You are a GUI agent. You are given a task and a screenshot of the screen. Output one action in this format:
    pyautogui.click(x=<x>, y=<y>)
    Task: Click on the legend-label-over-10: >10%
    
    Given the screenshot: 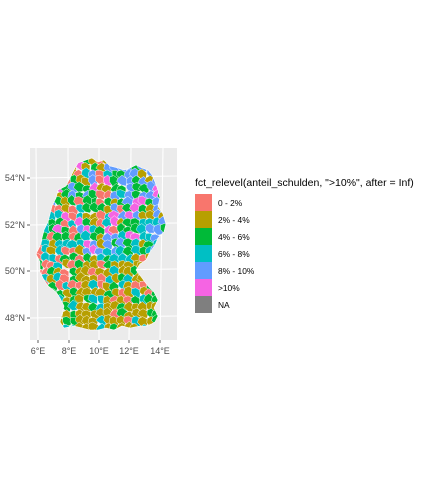 What is the action you would take?
    pyautogui.click(x=229, y=288)
    